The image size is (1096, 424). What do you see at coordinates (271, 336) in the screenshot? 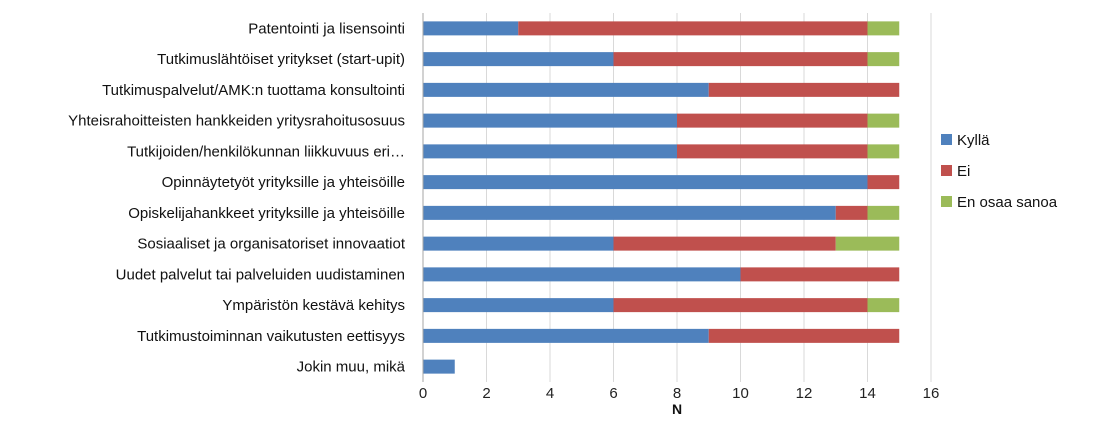
I see `category-label: Tutkimustoiminnan vaikutusten eettisyys` at bounding box center [271, 336].